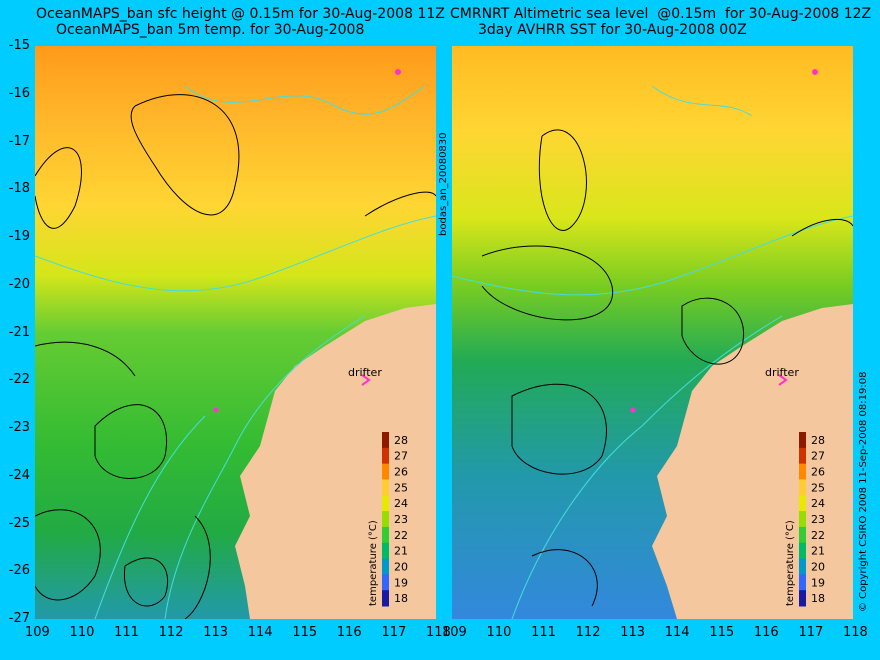 This screenshot has width=880, height=660. I want to click on lat-tick-label: -21, so click(19, 332).